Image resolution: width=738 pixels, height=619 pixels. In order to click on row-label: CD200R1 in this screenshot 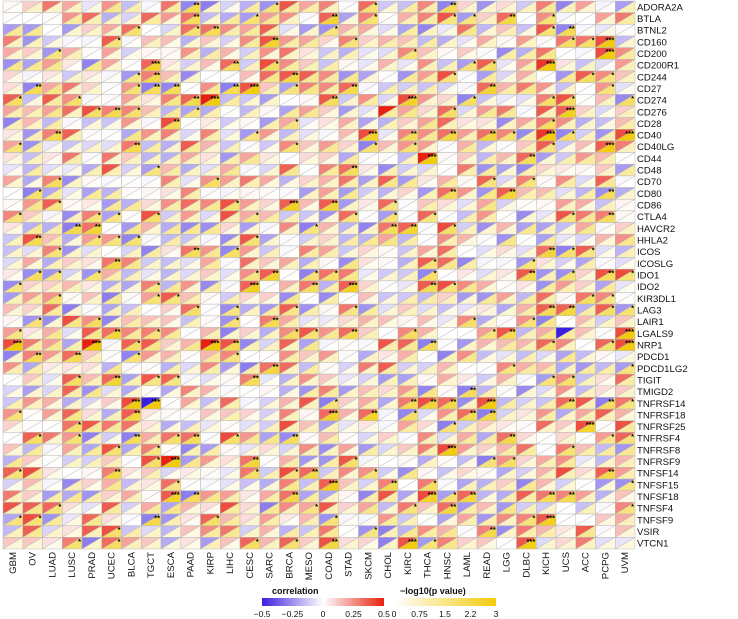, I will do `click(658, 66)`.